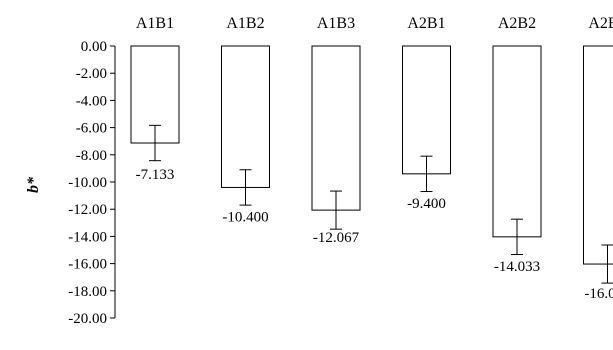 The width and height of the screenshot is (613, 350). Describe the element at coordinates (87, 292) in the screenshot. I see `y-tick-label: -18.00` at that location.